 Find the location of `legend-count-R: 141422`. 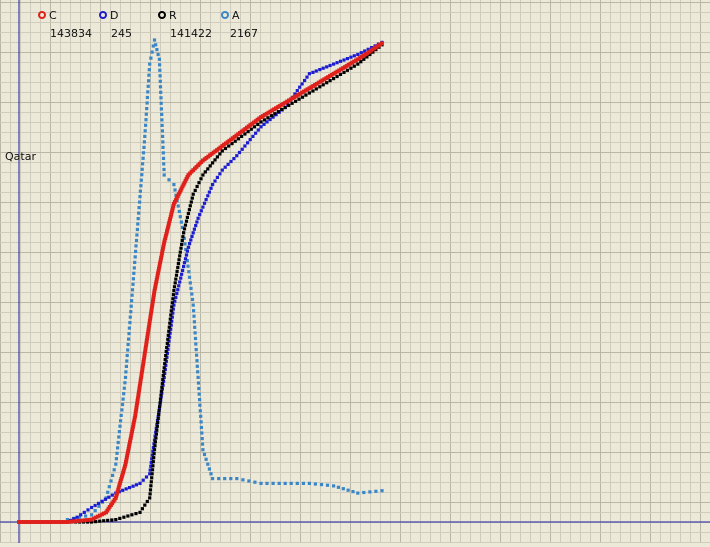

legend-count-R: 141422 is located at coordinates (191, 33).